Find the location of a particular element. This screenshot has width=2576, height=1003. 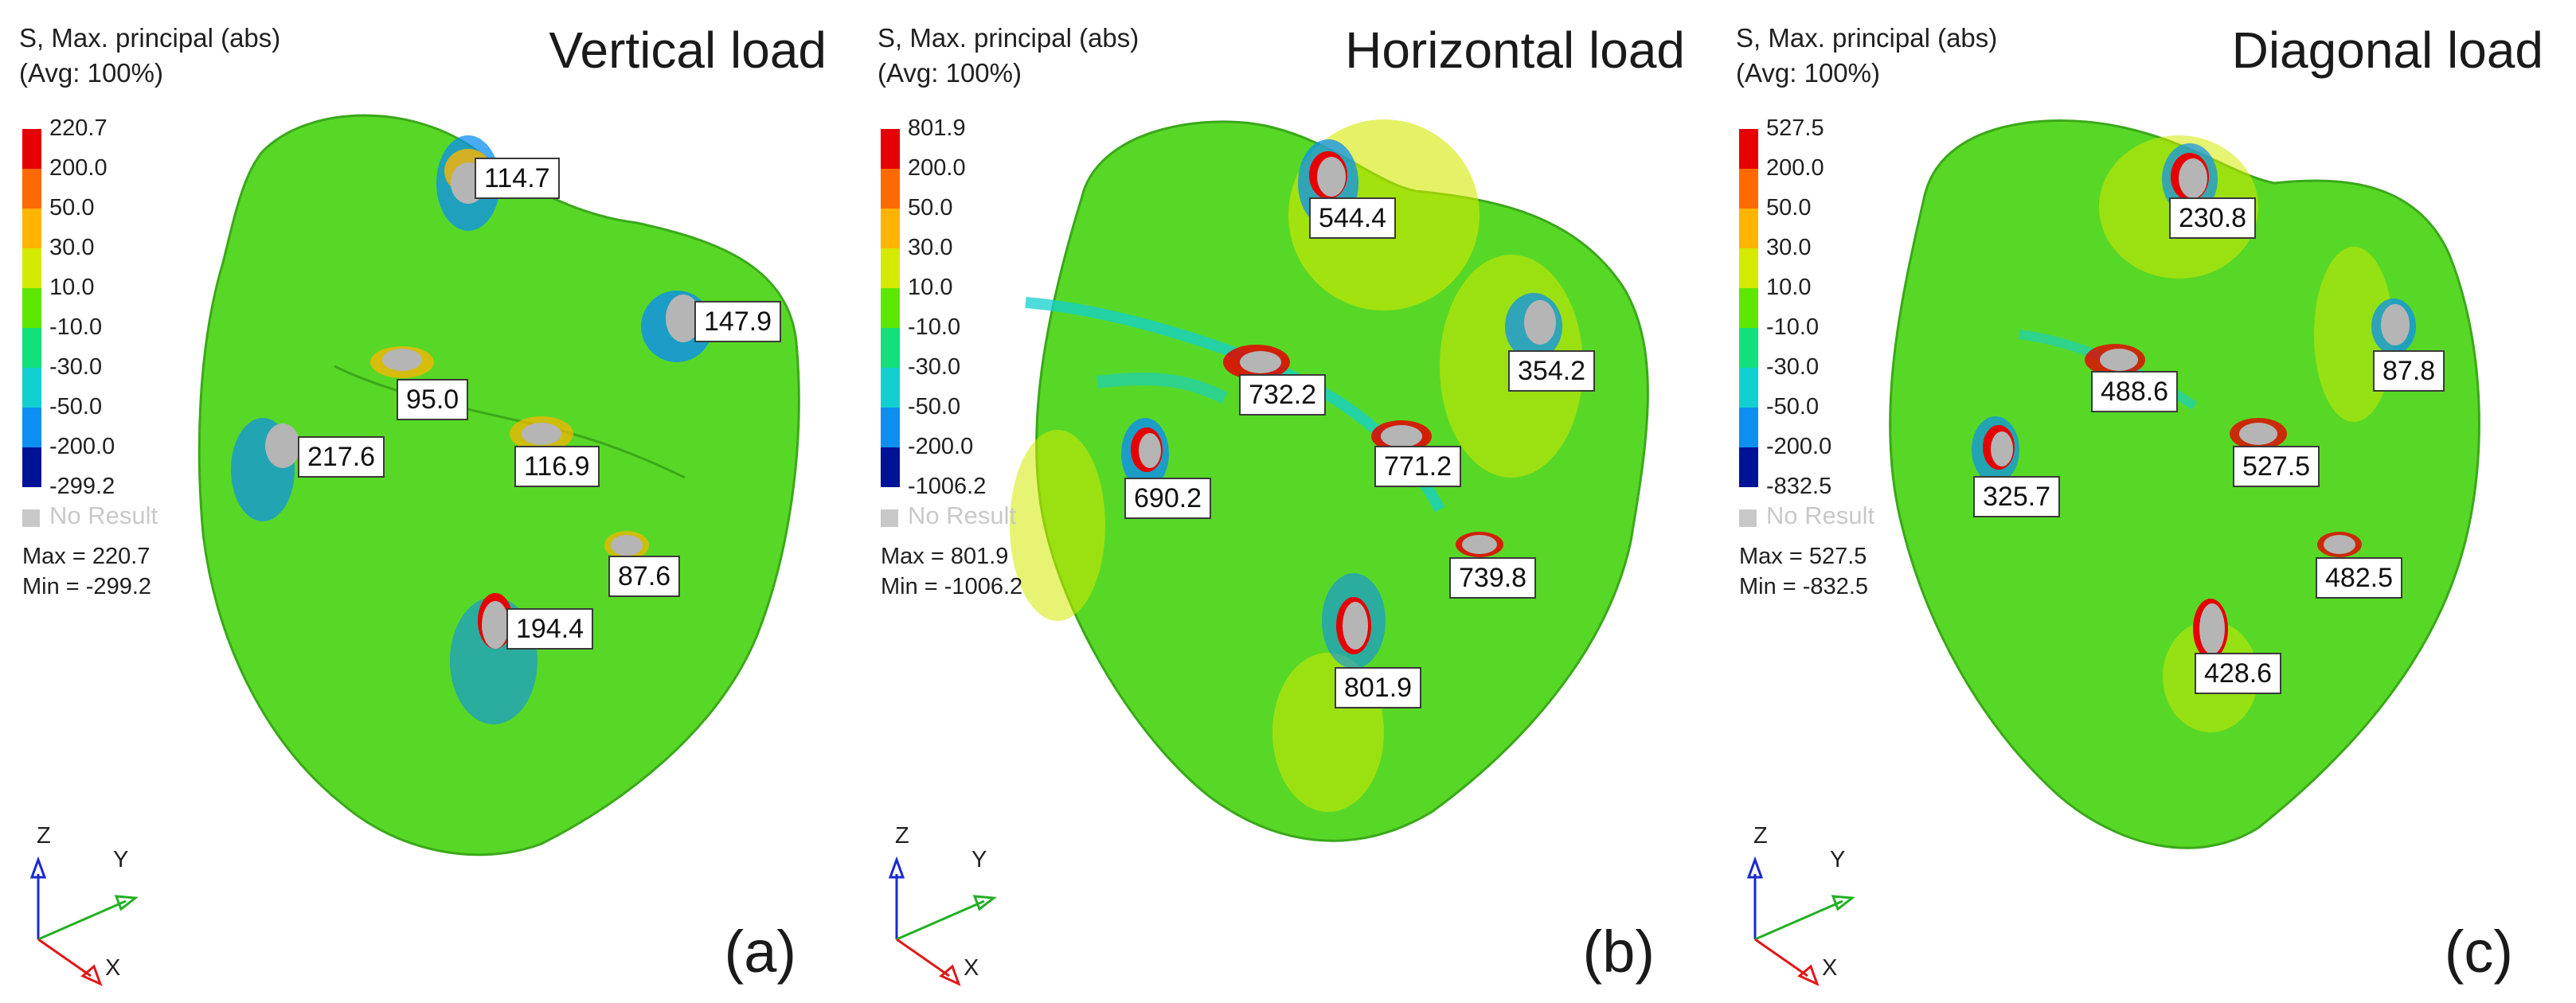

stress-value-label: 116.9 is located at coordinates (557, 466).